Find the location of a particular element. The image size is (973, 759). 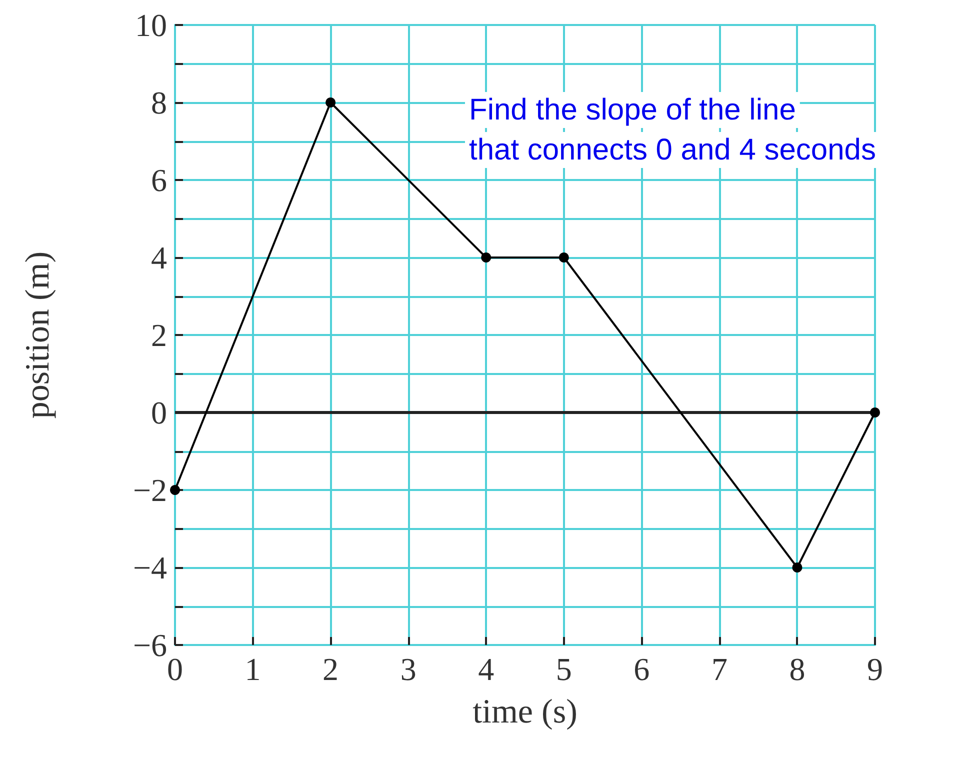

x-tick-label: 7 is located at coordinates (719, 669).